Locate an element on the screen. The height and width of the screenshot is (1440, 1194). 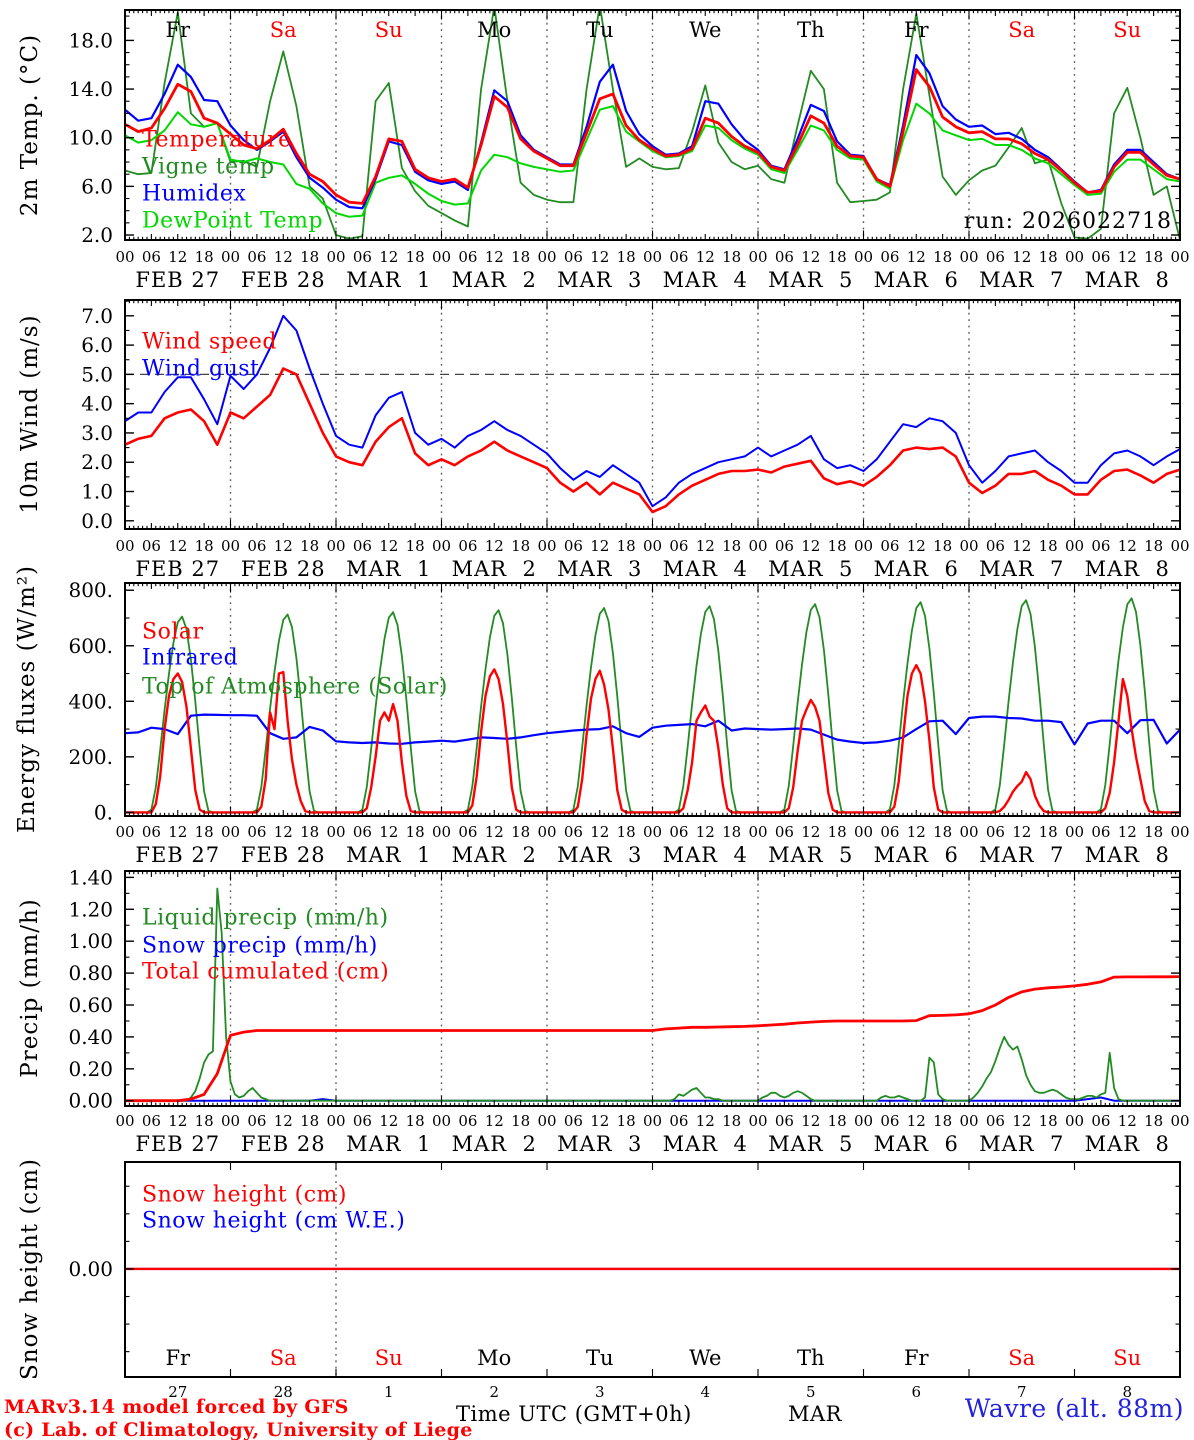
svg-text: 18.0 is located at coordinates (90, 40).